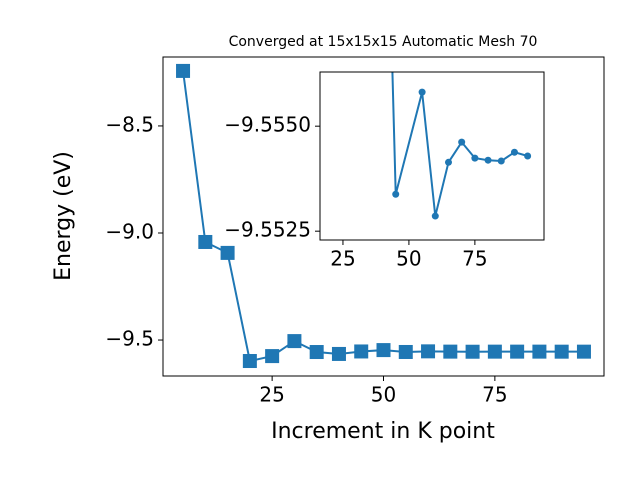 The width and height of the screenshot is (640, 480). Describe the element at coordinates (129, 231) in the screenshot. I see `y-tick-label: −9.0` at that location.